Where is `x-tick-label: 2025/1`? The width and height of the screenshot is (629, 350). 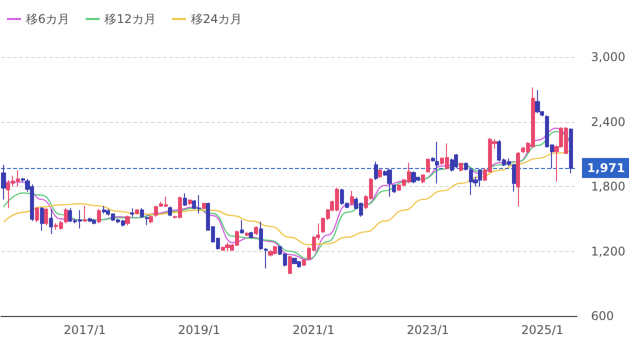 x-tick-label: 2025/1 is located at coordinates (542, 330).